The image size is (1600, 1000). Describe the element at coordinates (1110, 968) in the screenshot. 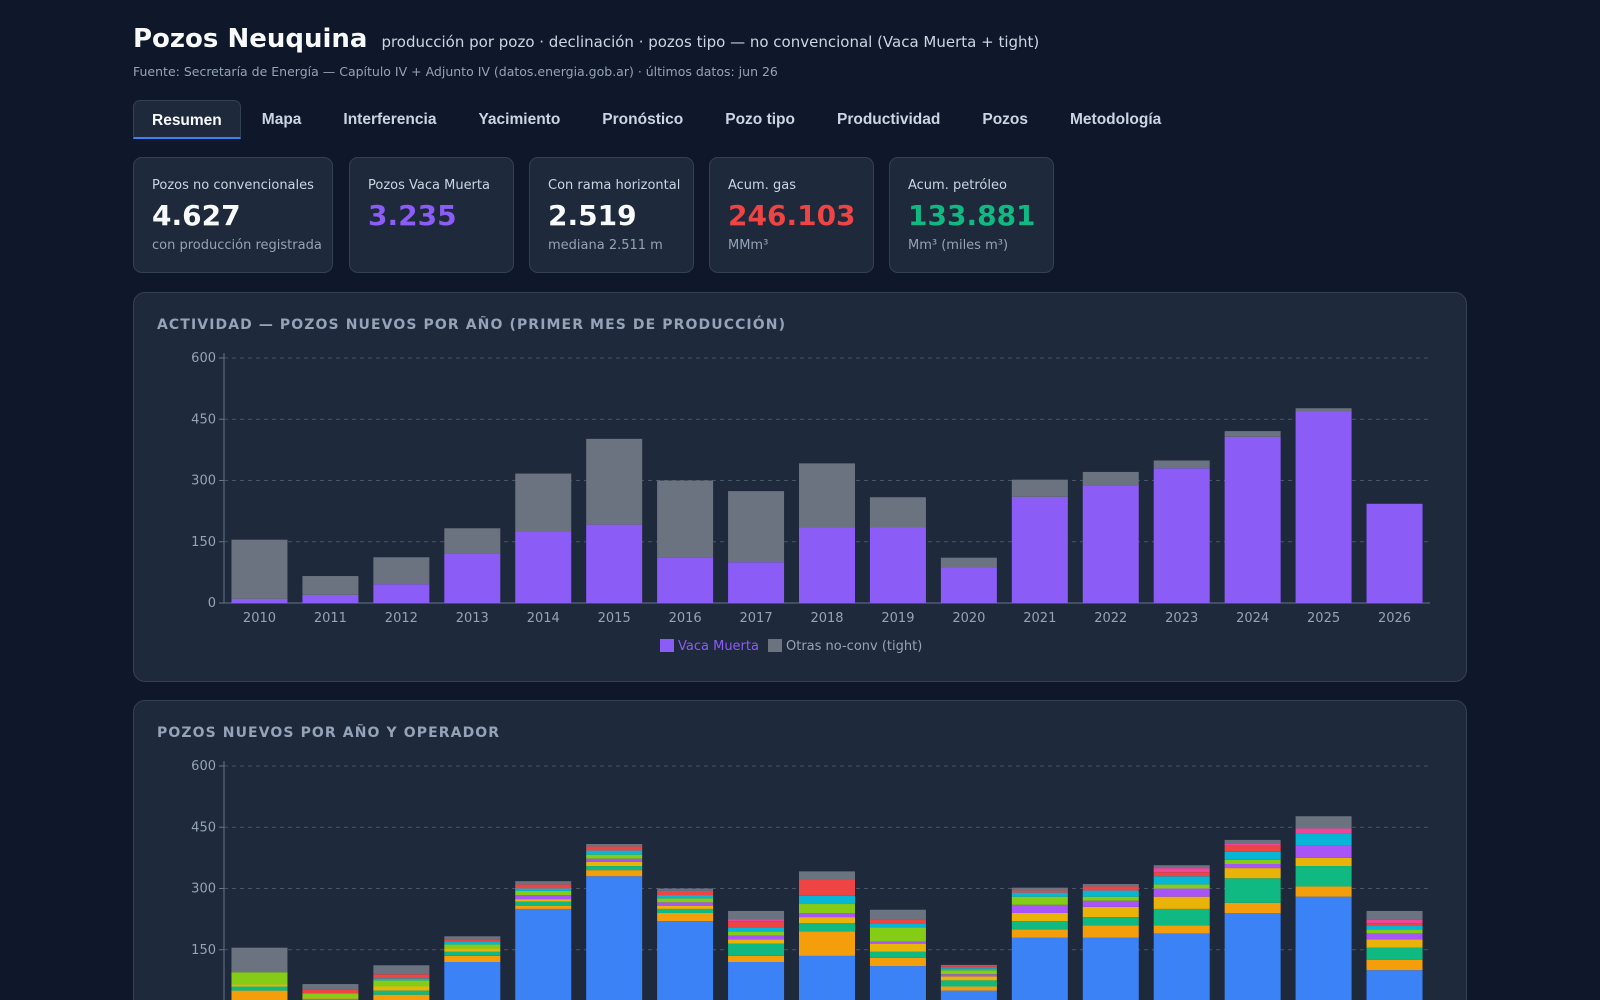

I see `bar-segment-operator-0-2022` at that location.